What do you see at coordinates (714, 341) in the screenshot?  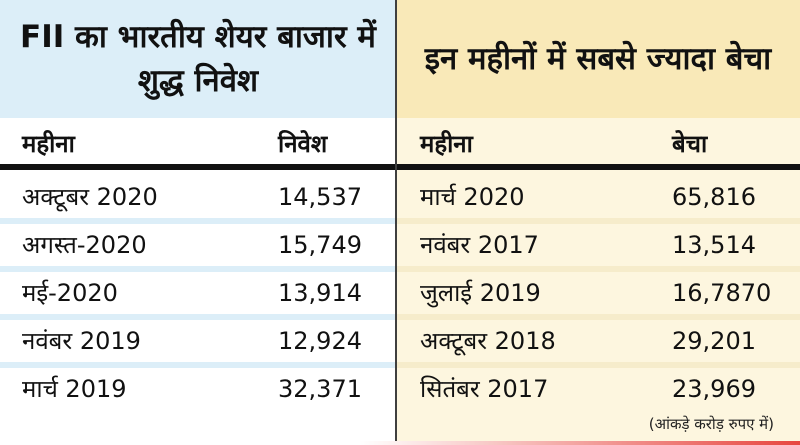 I see `value-cell: 29,201` at bounding box center [714, 341].